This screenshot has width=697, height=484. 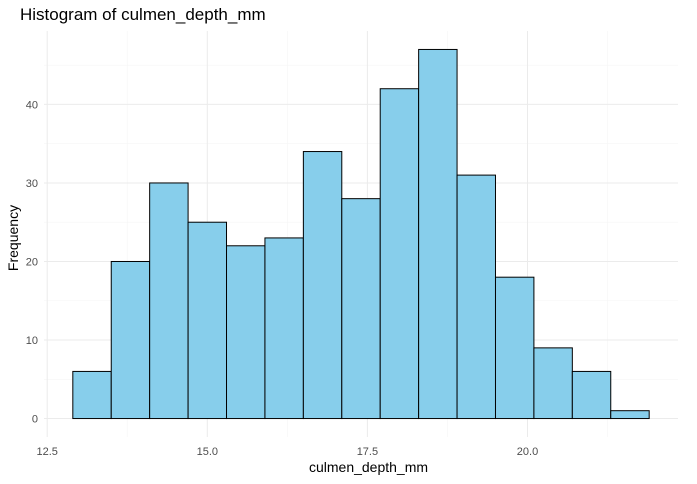 What do you see at coordinates (143, 14) in the screenshot?
I see `chart-title: Histogram of culmen_depth_mm` at bounding box center [143, 14].